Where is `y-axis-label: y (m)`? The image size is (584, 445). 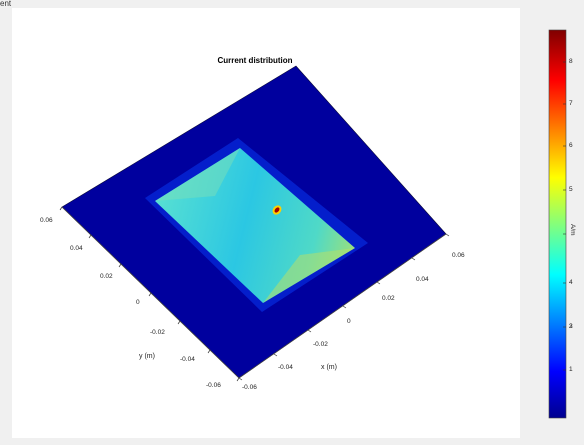 y-axis-label: y (m) is located at coordinates (147, 356).